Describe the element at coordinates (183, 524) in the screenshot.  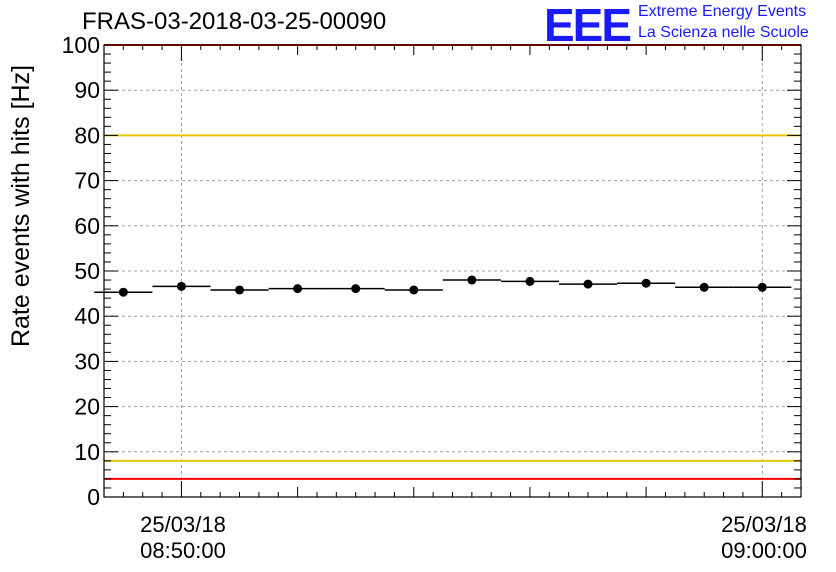
I see `x-tick-date-1: 25/03/18` at that location.